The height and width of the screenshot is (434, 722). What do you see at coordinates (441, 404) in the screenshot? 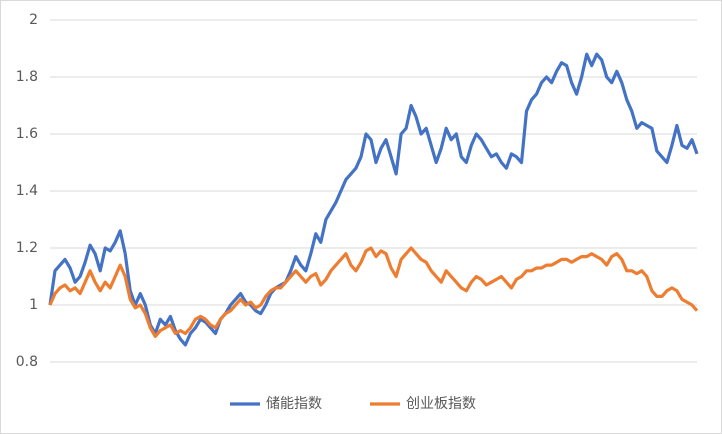
I see `legend-label: 创业板指数` at bounding box center [441, 404].